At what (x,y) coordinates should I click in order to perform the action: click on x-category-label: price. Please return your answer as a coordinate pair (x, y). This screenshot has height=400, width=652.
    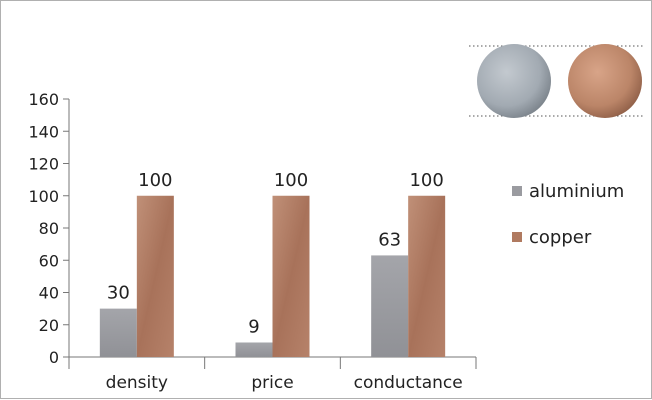
    Looking at the image, I should click on (272, 383).